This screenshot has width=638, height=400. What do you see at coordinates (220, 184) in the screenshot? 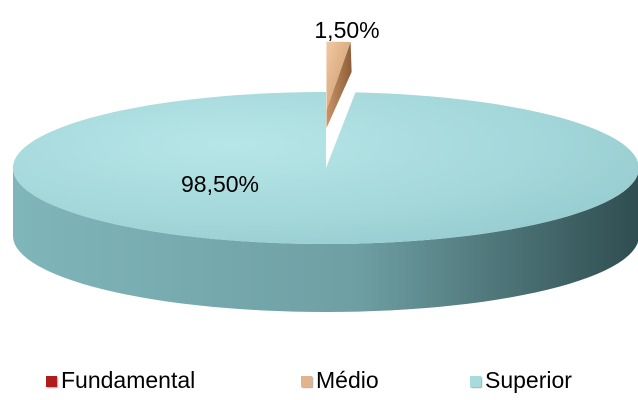
I see `data-label-superior: 98,50%` at bounding box center [220, 184].